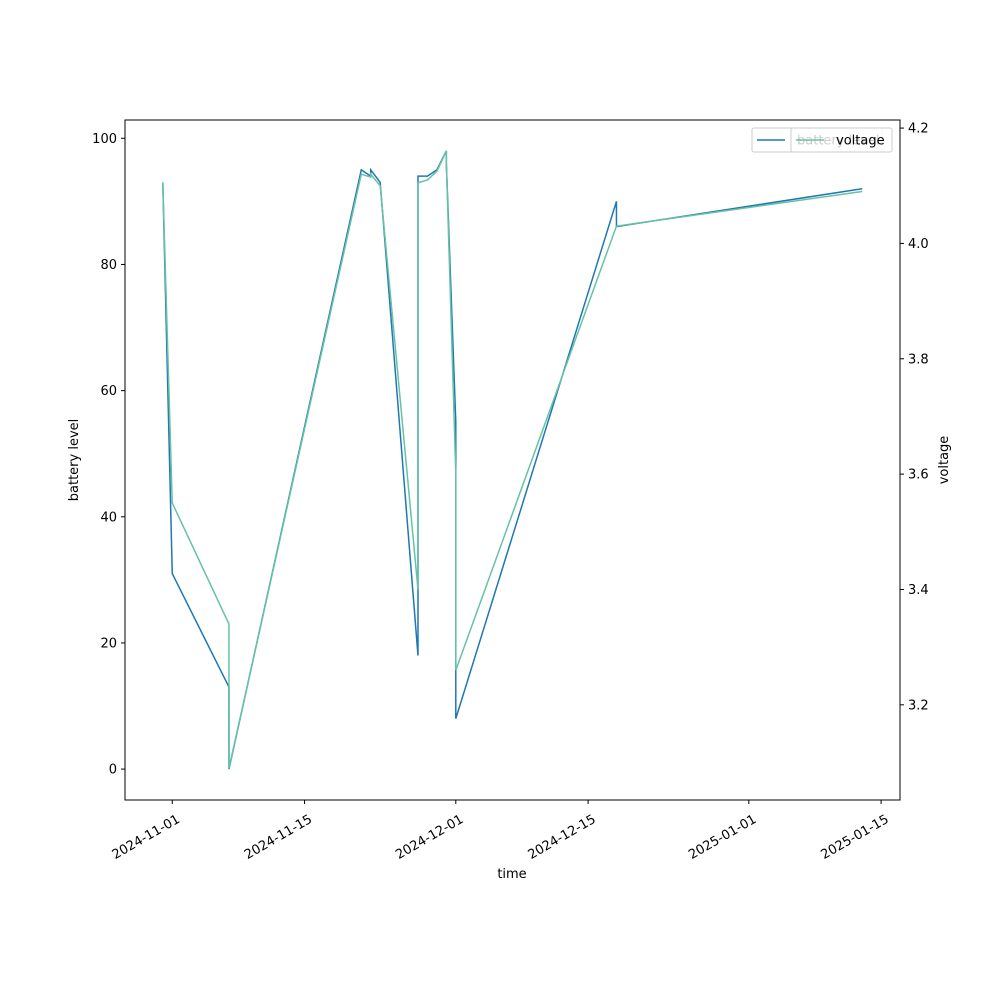  Describe the element at coordinates (918, 705) in the screenshot. I see `y2-tick-label: 3.2` at that location.